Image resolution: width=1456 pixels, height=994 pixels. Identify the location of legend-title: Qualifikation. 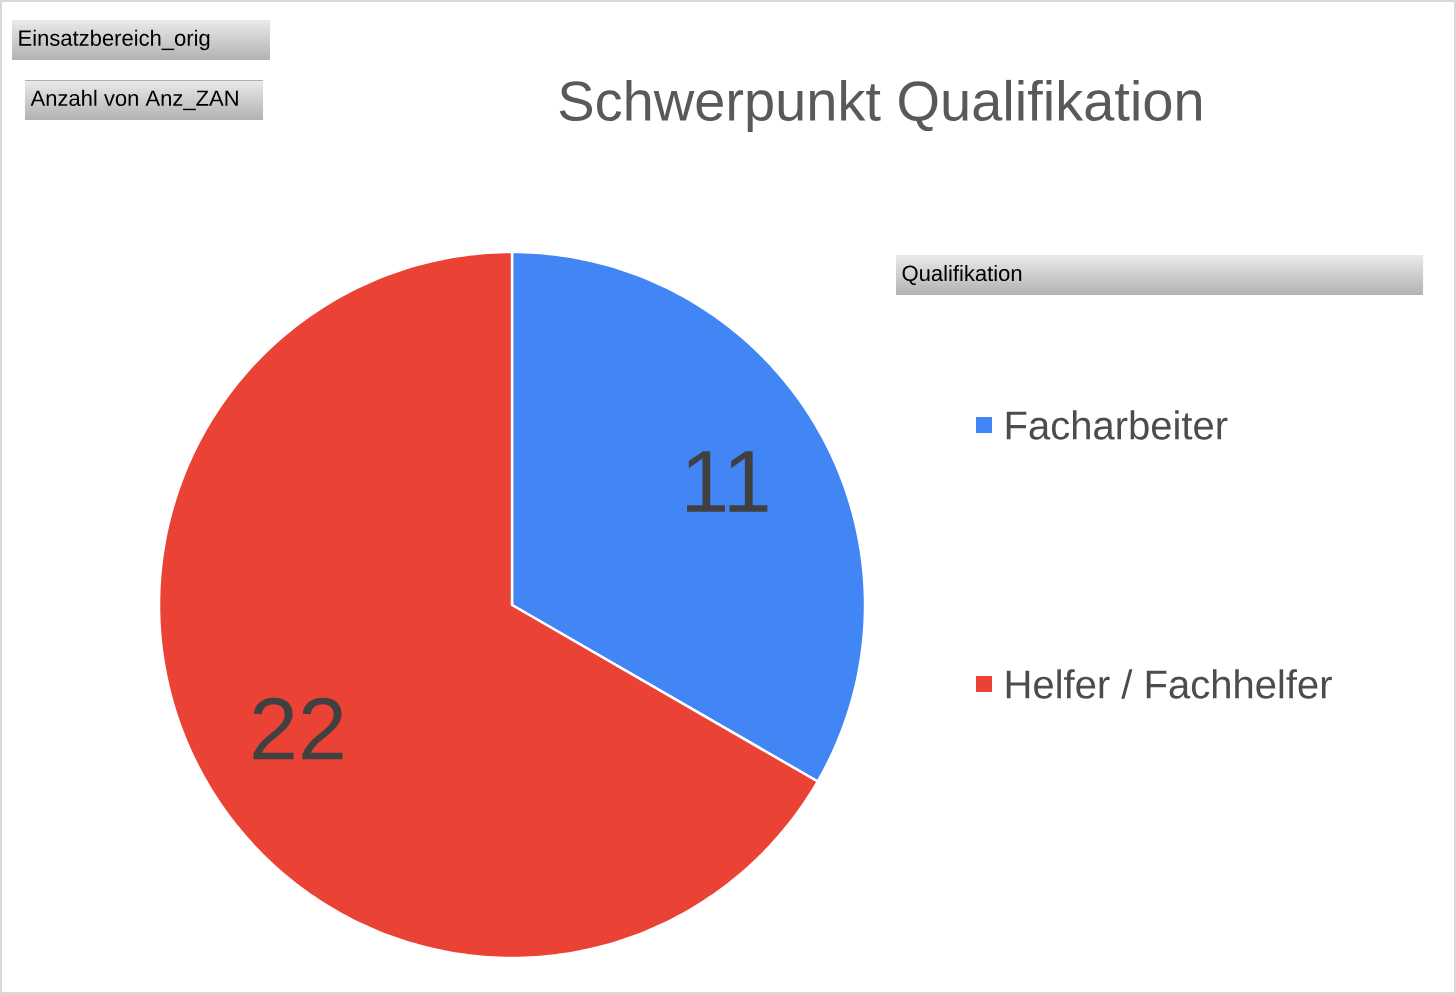
(962, 275).